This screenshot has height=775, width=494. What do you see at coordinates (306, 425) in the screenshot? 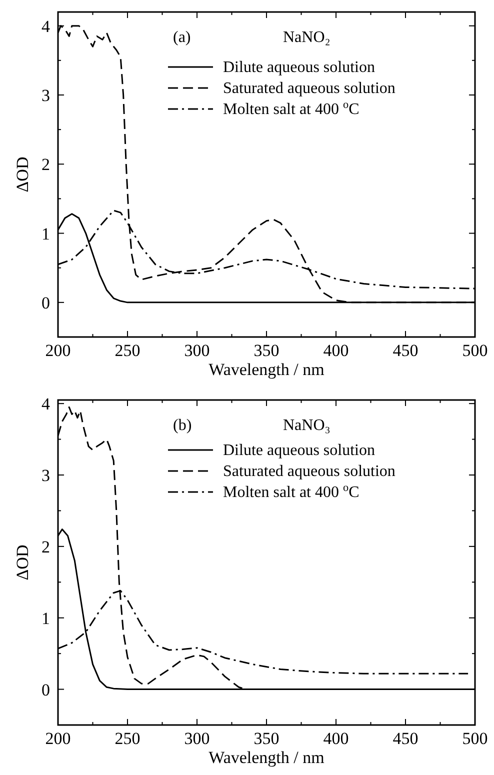
I see `annotation: NaNO₃` at bounding box center [306, 425].